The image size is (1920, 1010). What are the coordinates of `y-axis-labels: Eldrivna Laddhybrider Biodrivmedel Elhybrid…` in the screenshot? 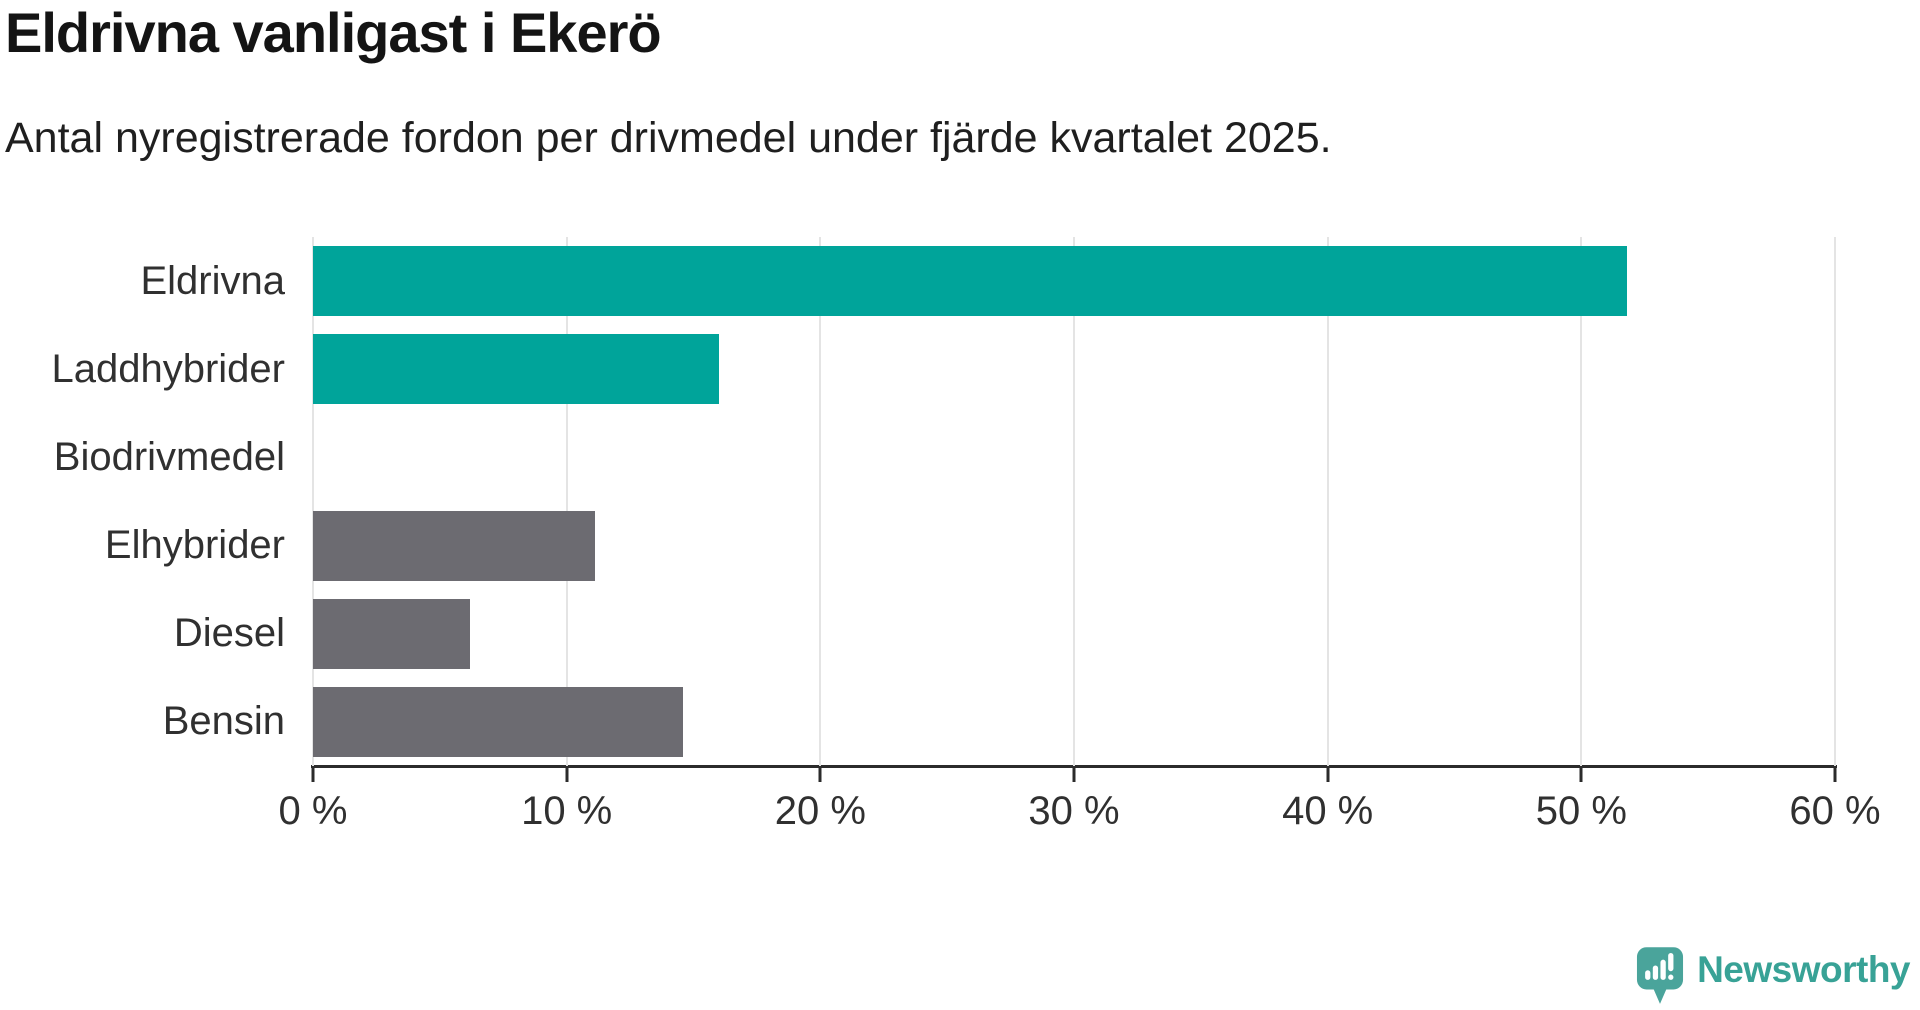 It's located at (143, 501).